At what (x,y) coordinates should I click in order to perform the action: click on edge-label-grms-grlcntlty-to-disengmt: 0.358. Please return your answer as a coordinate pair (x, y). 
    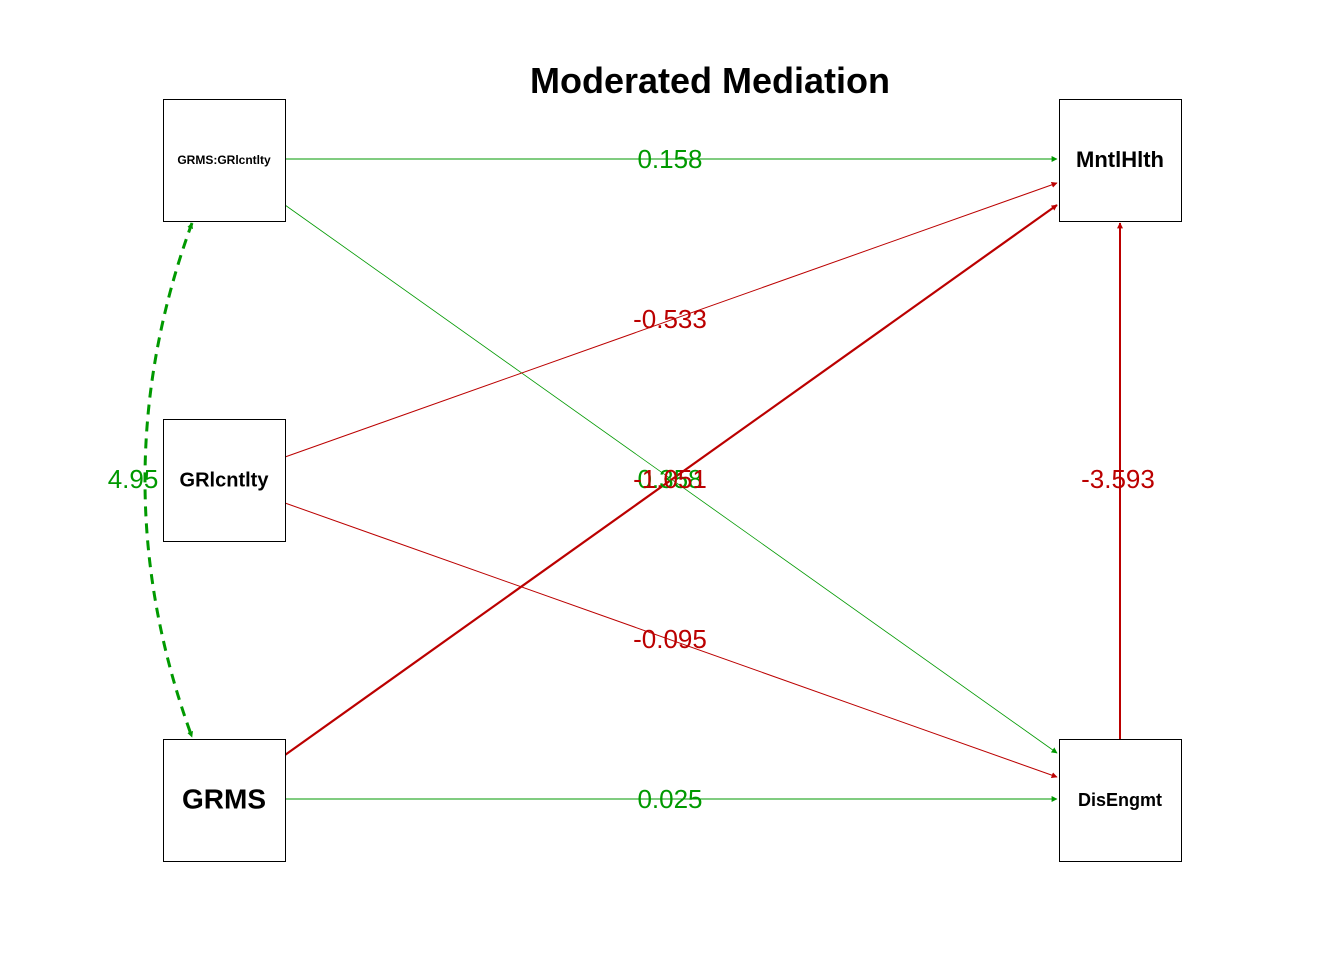
    Looking at the image, I should click on (669, 479).